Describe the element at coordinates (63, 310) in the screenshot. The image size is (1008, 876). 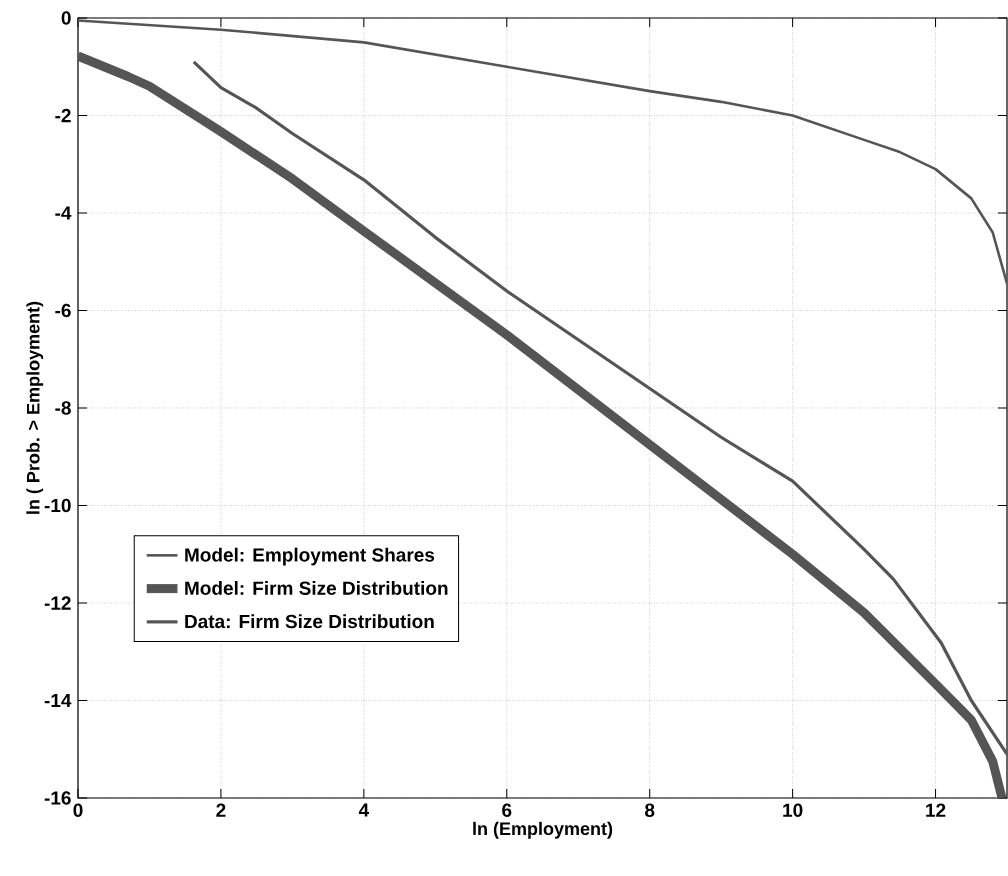
I see `y-tick-label: -6` at that location.